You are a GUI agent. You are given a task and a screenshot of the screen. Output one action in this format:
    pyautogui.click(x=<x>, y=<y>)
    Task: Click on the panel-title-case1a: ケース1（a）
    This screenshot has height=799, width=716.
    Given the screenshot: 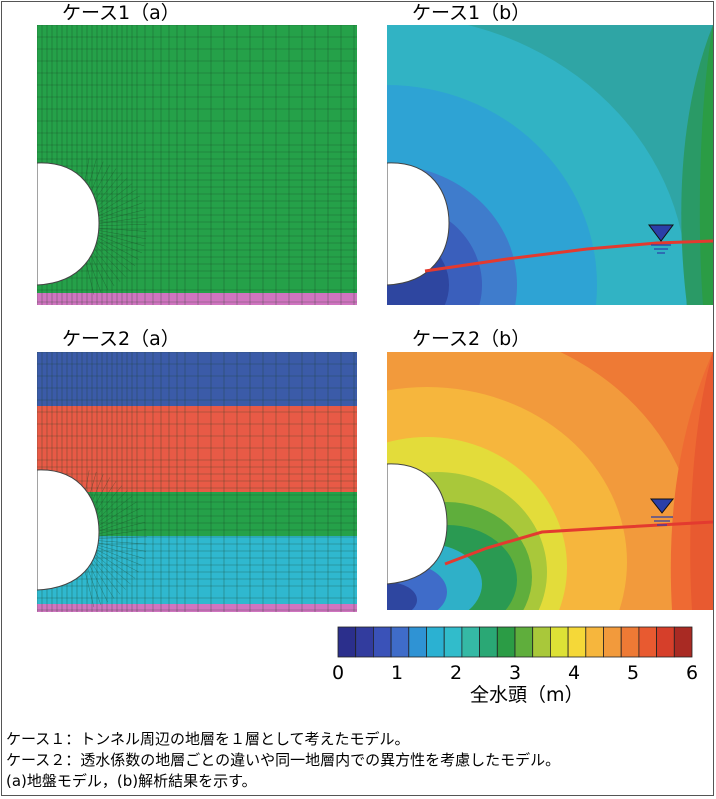 What is the action you would take?
    pyautogui.click(x=121, y=13)
    